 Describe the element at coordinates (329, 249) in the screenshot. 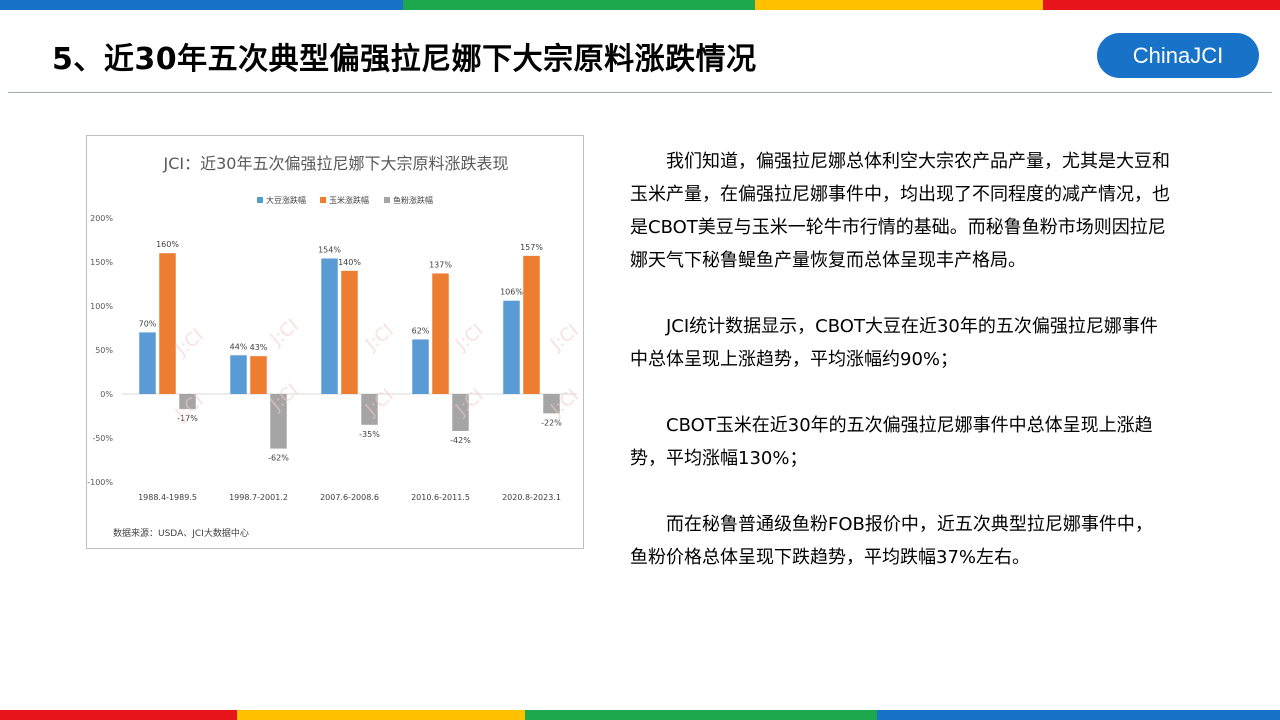

I see `data-label: 154%` at that location.